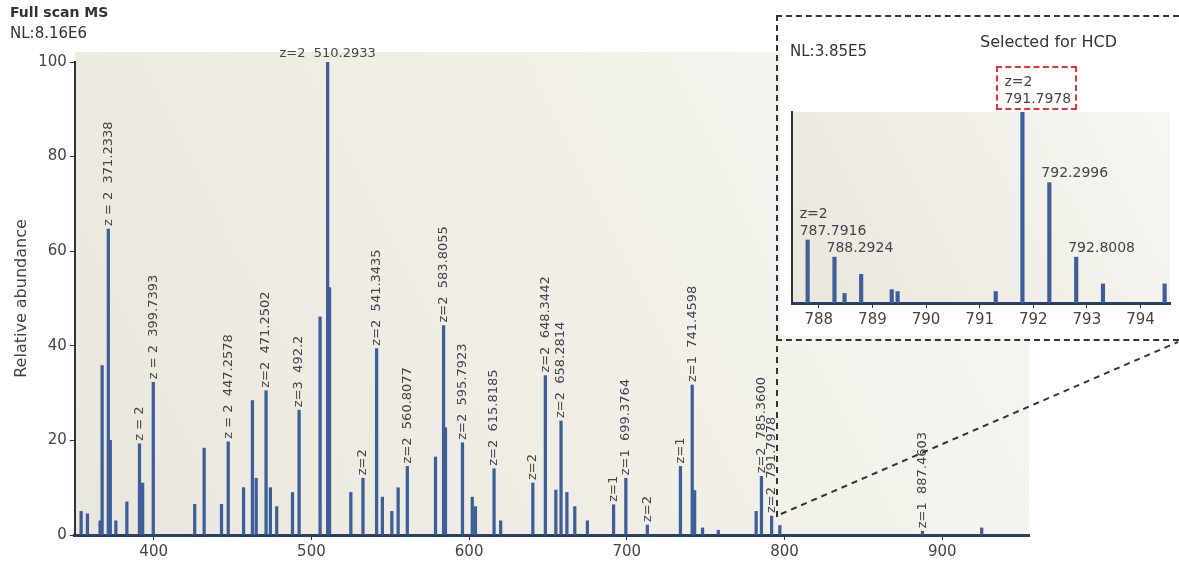 This screenshot has width=1179, height=568. I want to click on y-tick-label: 100, so click(52, 60).